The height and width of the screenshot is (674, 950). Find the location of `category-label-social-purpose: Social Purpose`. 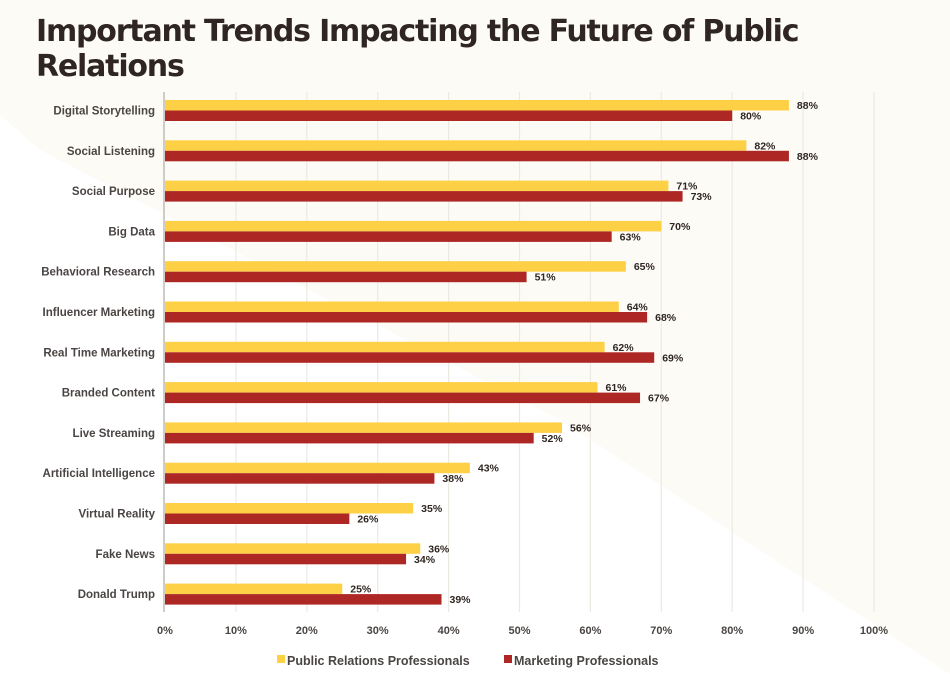

category-label-social-purpose: Social Purpose is located at coordinates (113, 192).